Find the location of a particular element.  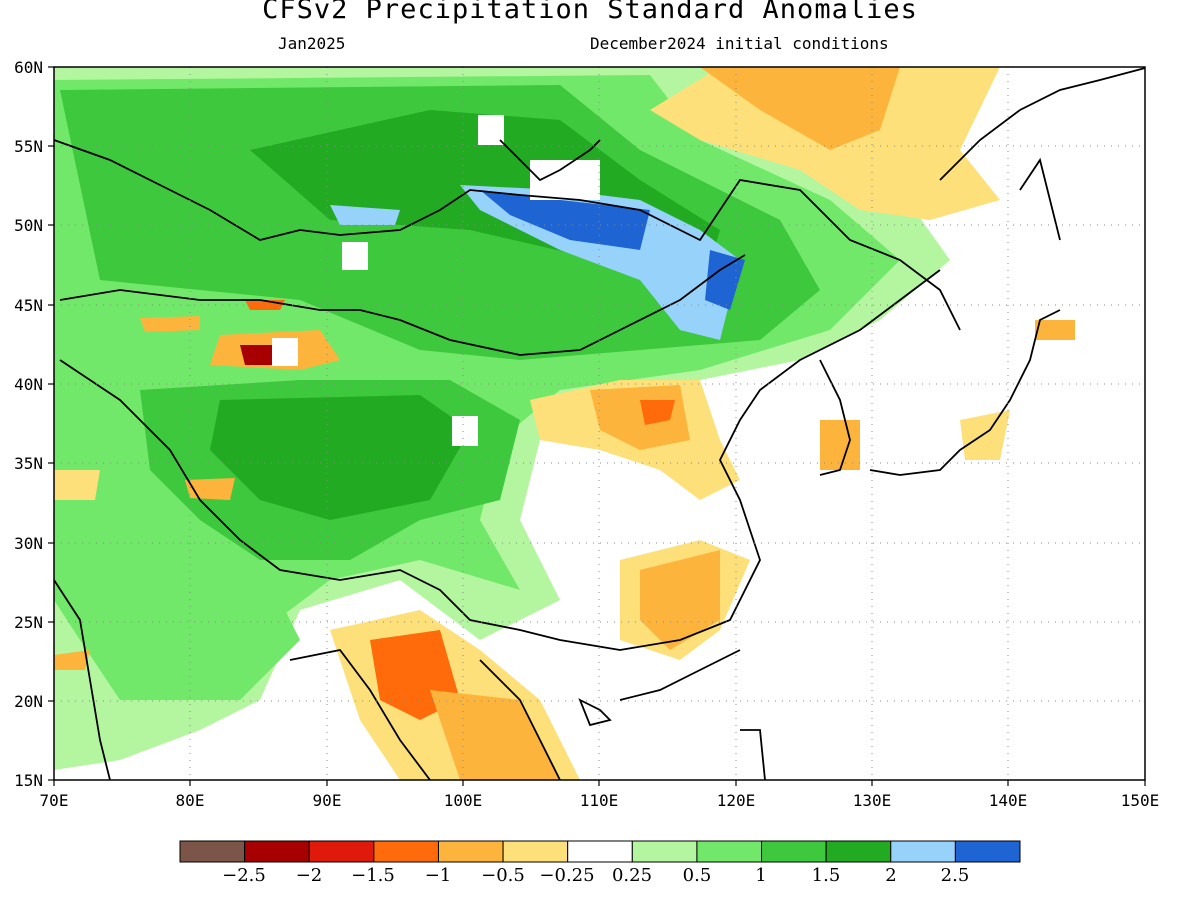

colorbar-label: 2.5 is located at coordinates (955, 875).